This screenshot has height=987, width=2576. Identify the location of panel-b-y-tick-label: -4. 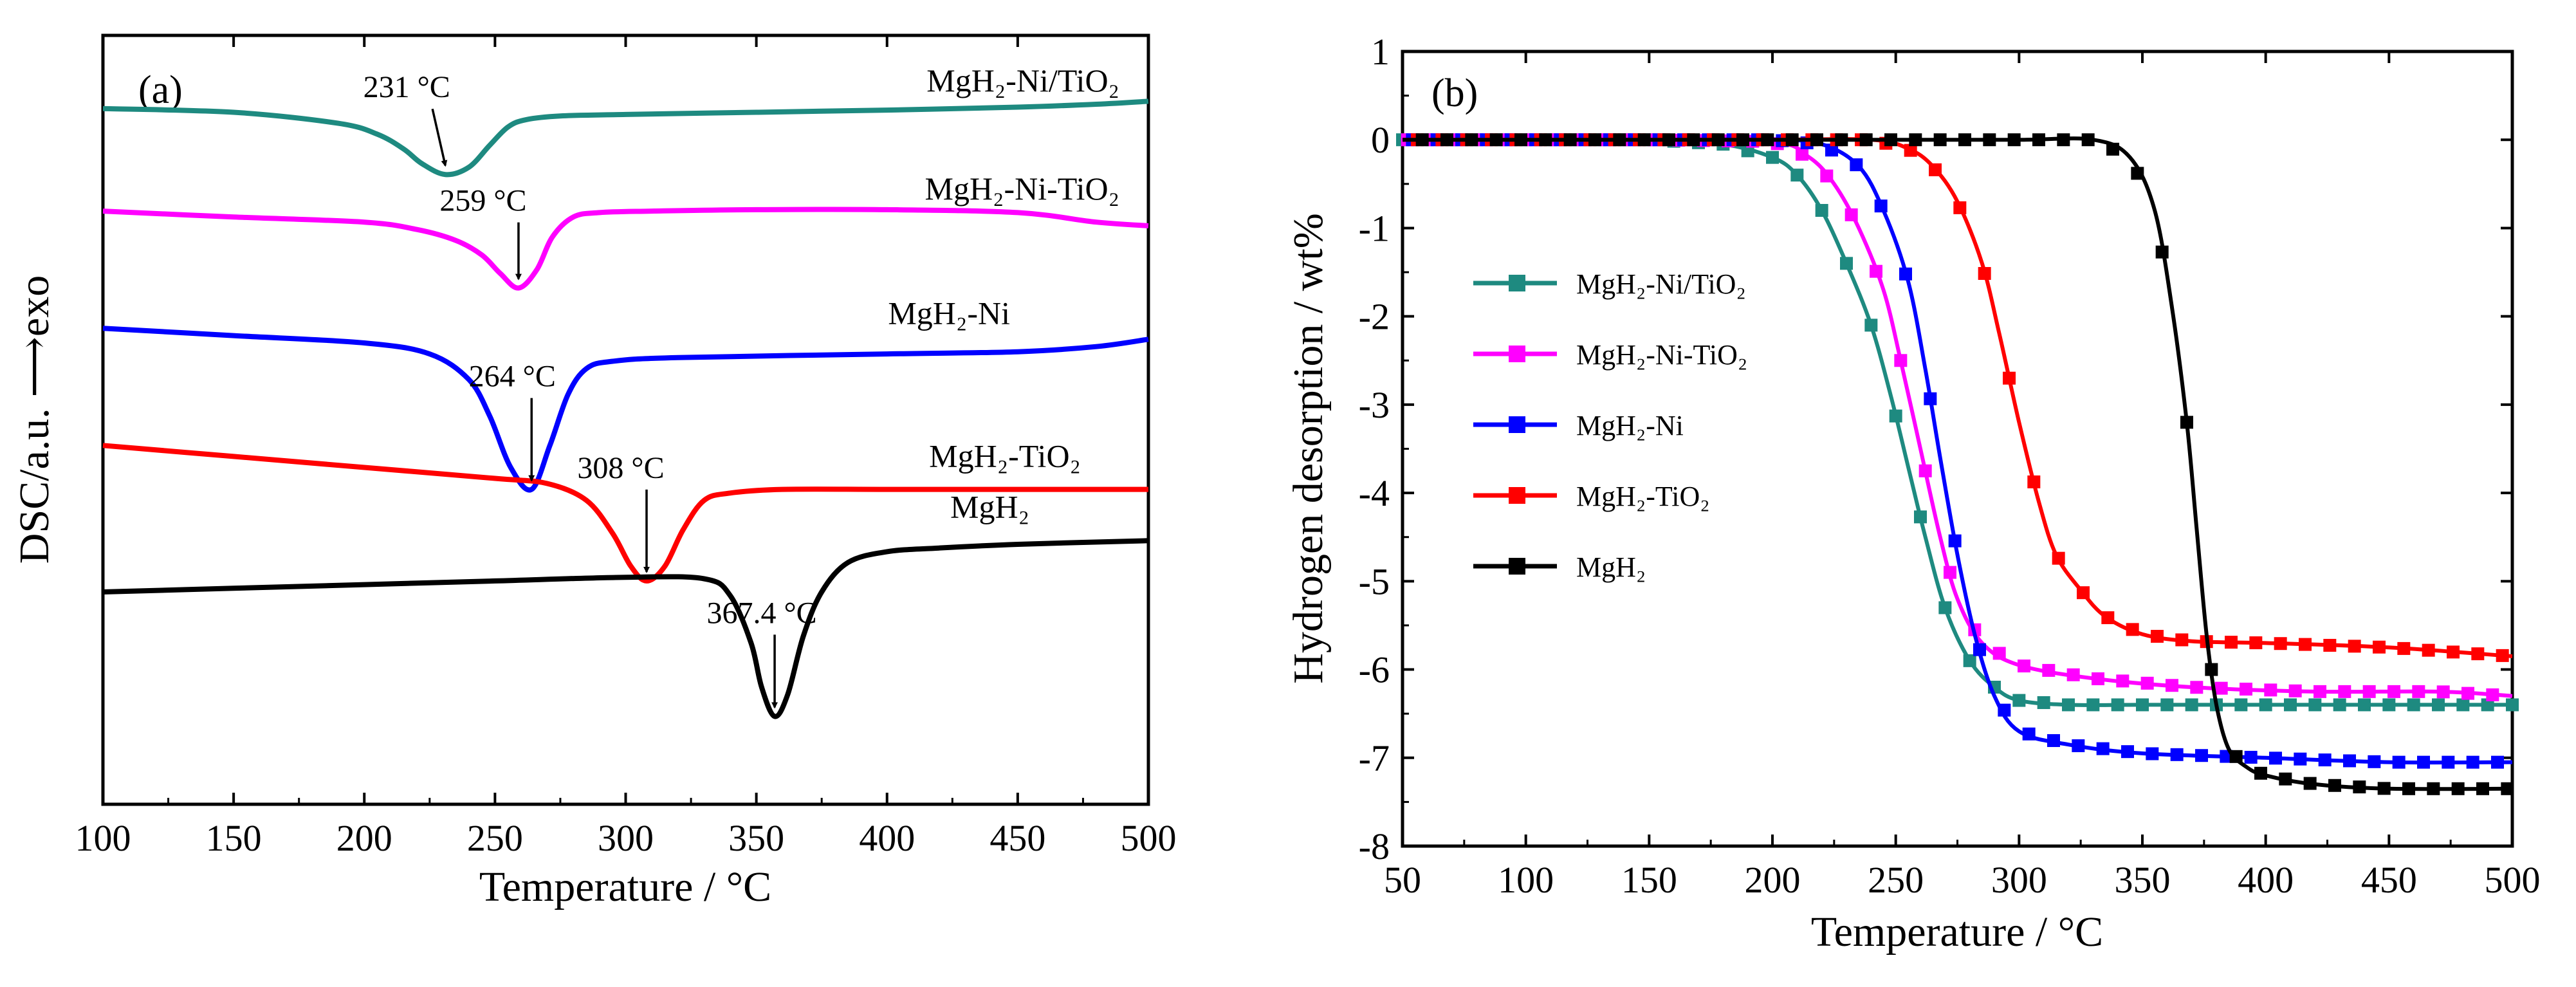
(1374, 493).